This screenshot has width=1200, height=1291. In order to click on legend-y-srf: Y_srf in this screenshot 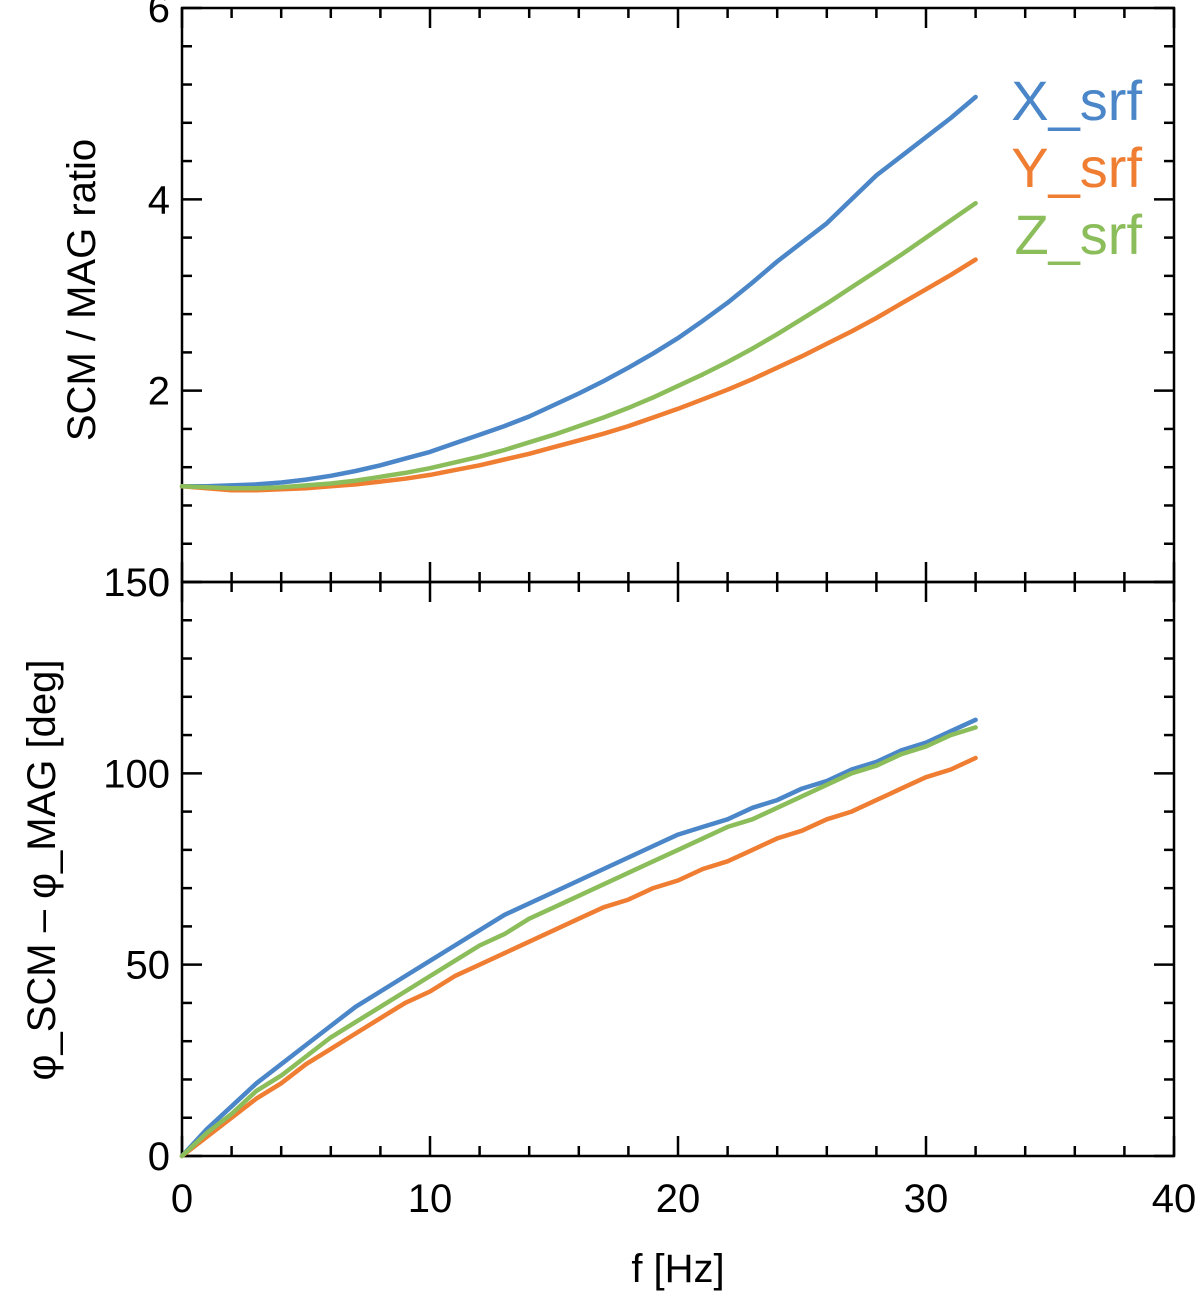, I will do `click(1076, 167)`.